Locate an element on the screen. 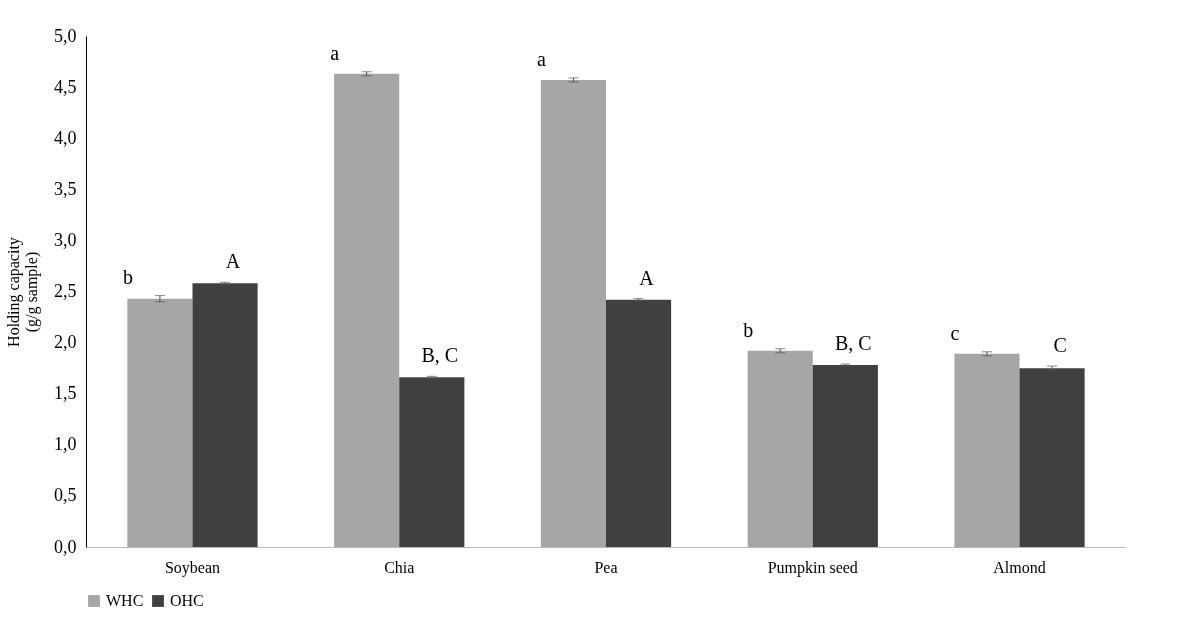 This screenshot has height=624, width=1192. x-tick-label: Chia is located at coordinates (399, 567).